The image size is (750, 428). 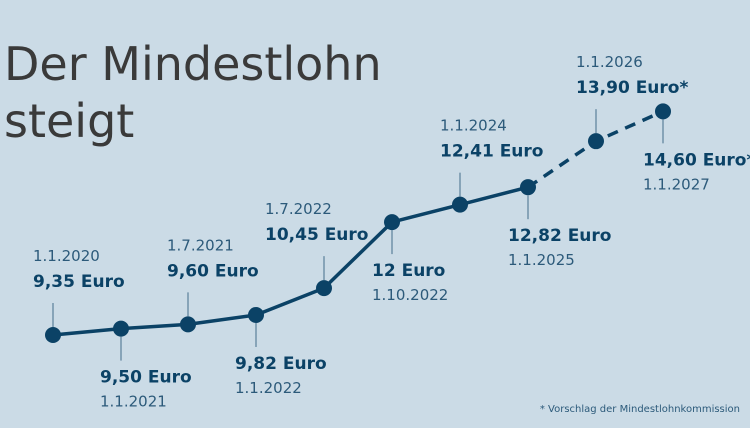 What do you see at coordinates (66, 256) in the screenshot?
I see `data-label-date: 1.1.2020` at bounding box center [66, 256].